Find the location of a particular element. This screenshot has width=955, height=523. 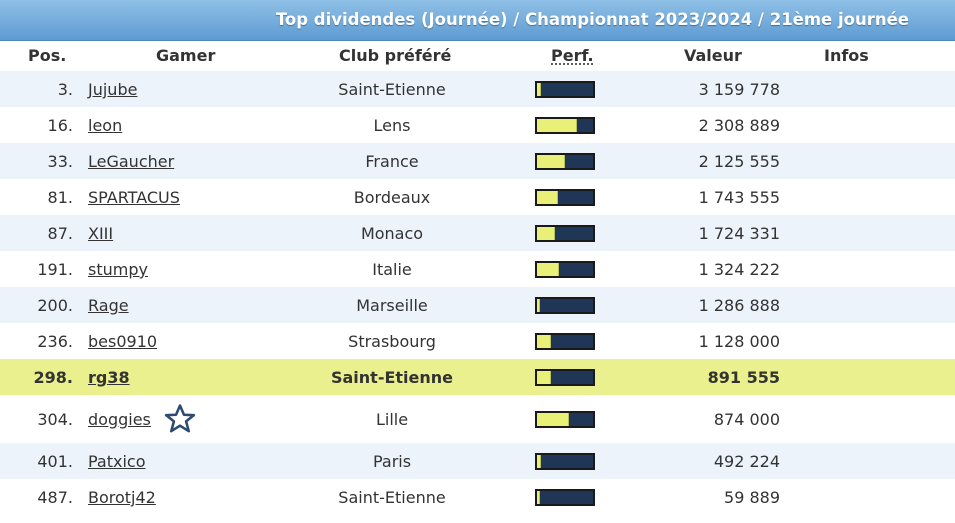

valeur-cell: 1 324 222 is located at coordinates (739, 269).